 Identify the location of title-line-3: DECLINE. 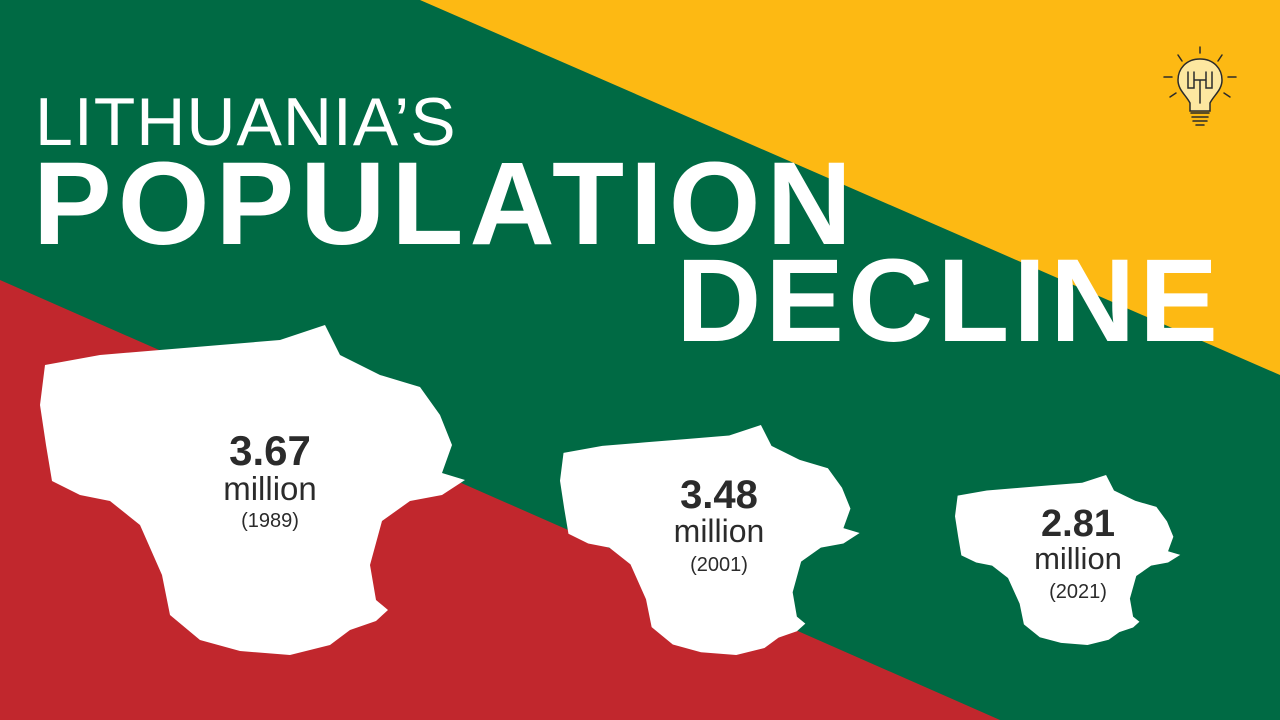
(949, 301).